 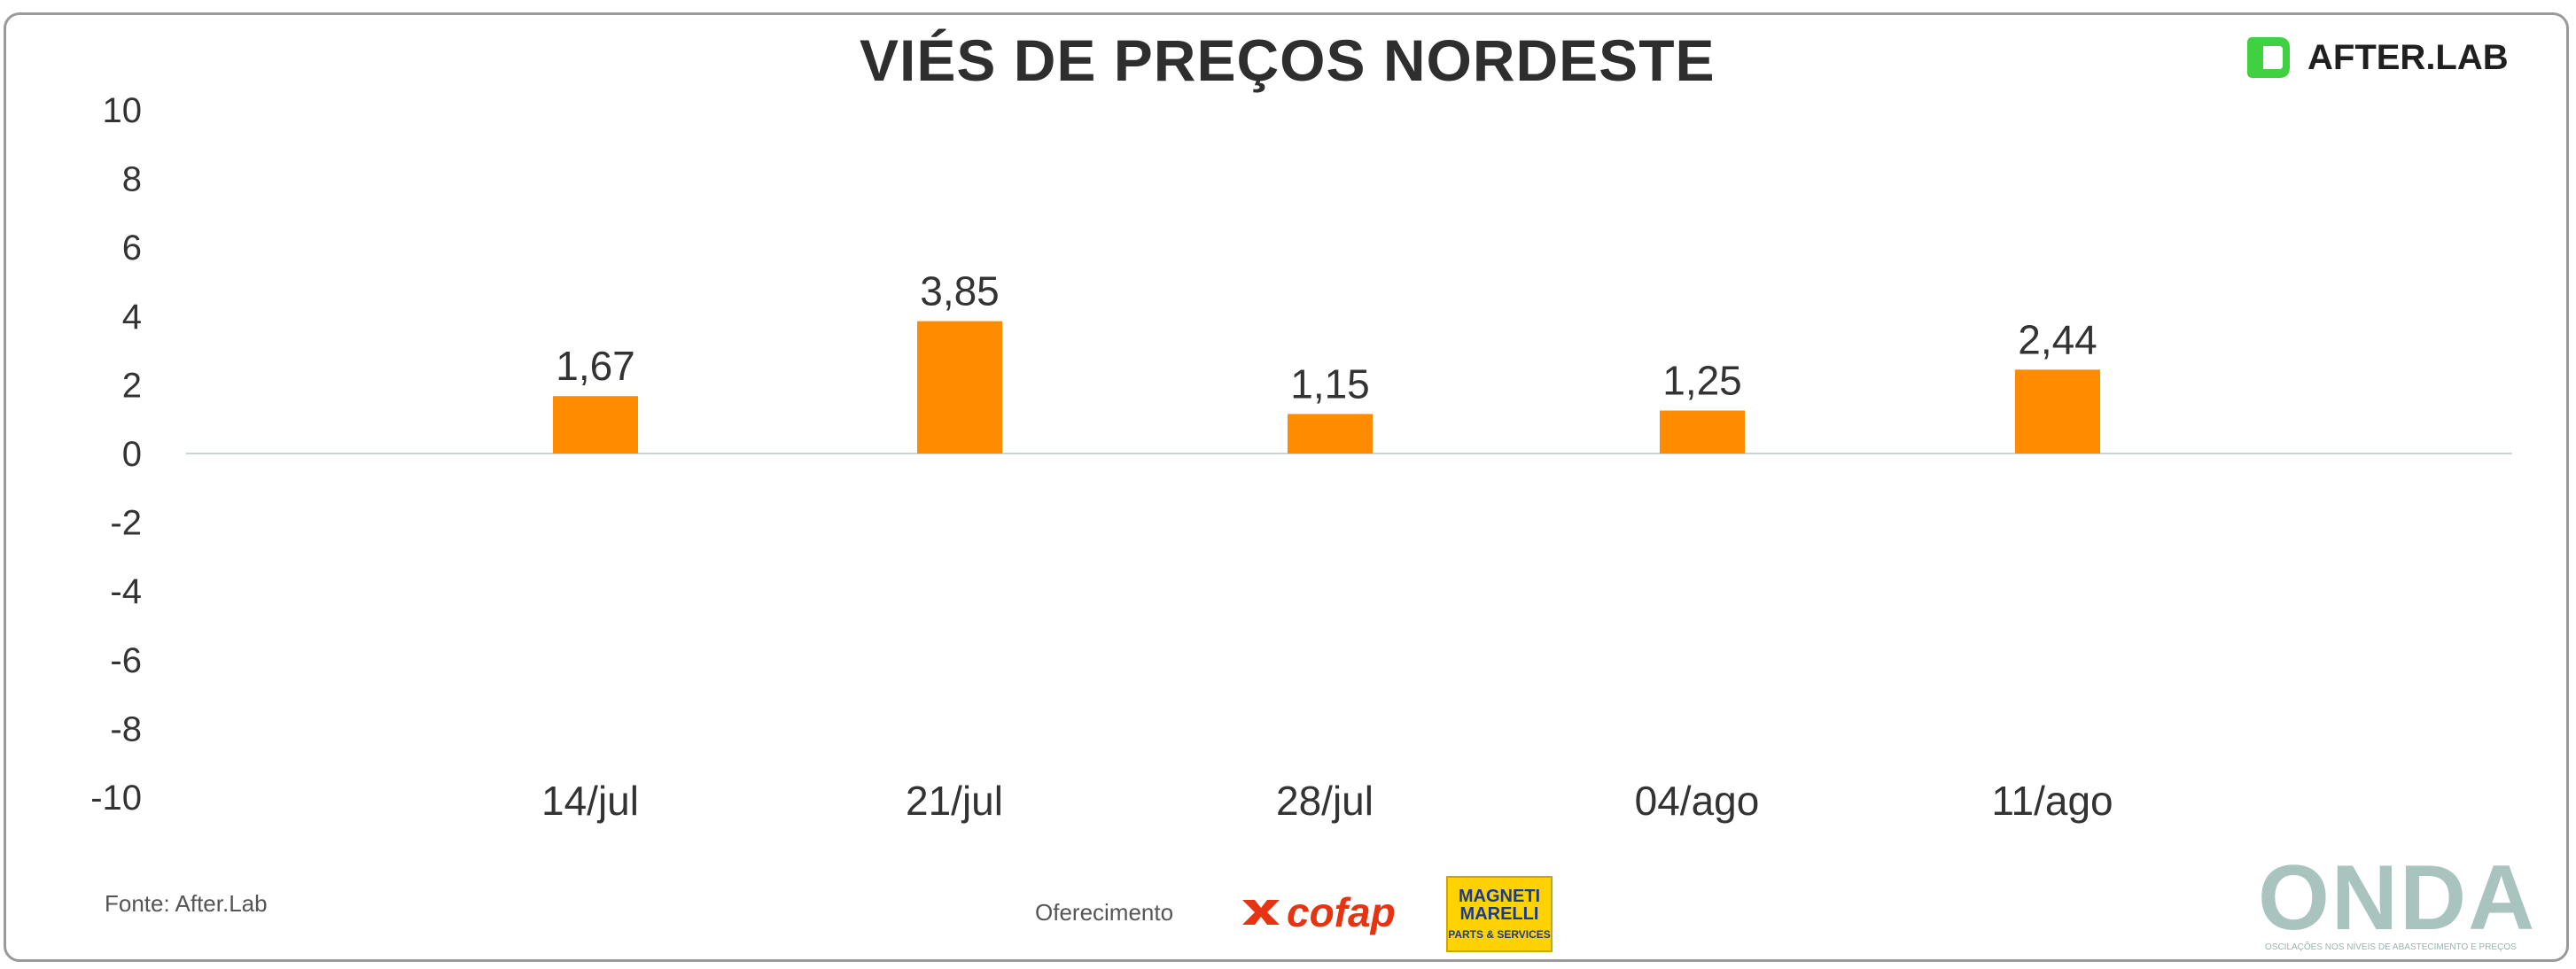 What do you see at coordinates (1330, 383) in the screenshot?
I see `bar-value-label: 1,15` at bounding box center [1330, 383].